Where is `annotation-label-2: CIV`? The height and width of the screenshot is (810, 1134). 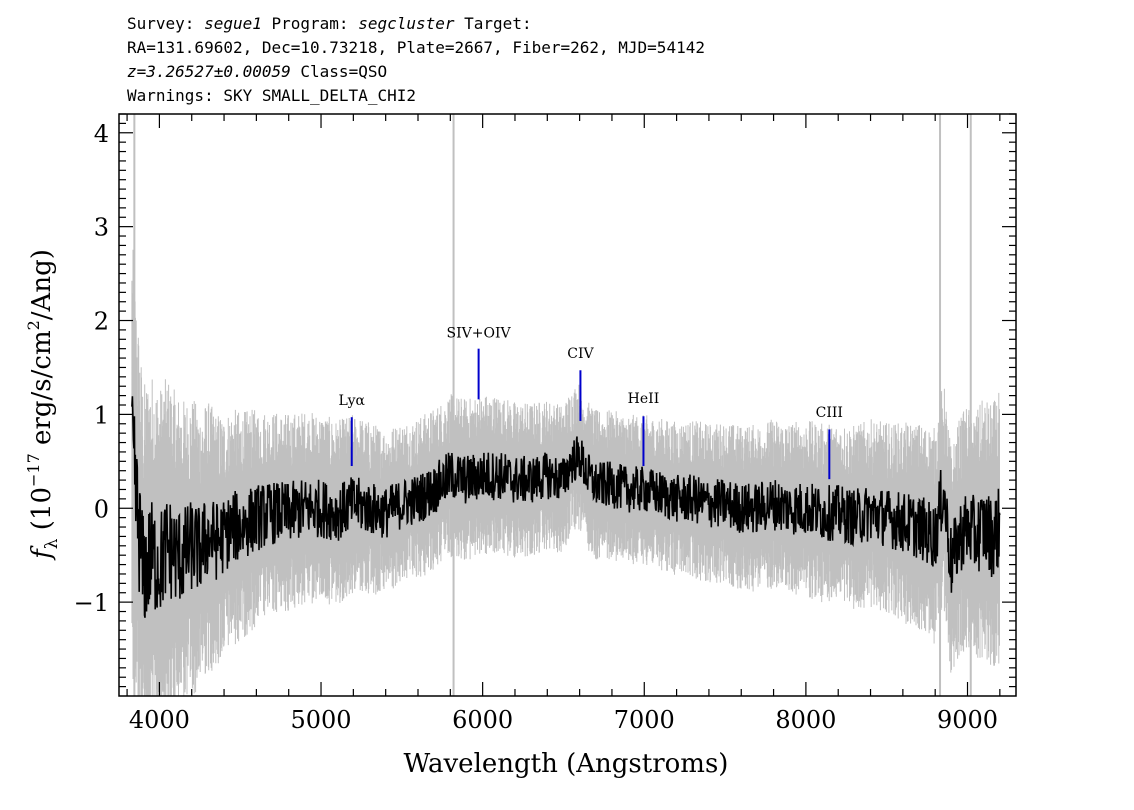 annotation-label-2: CIV is located at coordinates (580, 354).